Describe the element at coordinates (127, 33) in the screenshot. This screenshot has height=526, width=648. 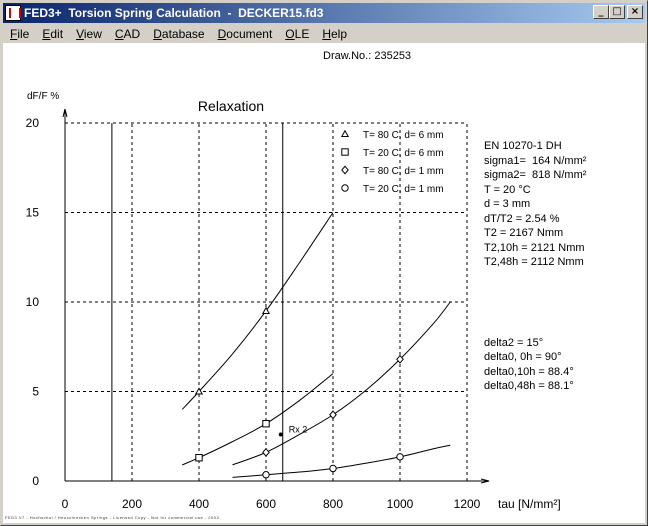
I see `menu-cad: CAD` at that location.